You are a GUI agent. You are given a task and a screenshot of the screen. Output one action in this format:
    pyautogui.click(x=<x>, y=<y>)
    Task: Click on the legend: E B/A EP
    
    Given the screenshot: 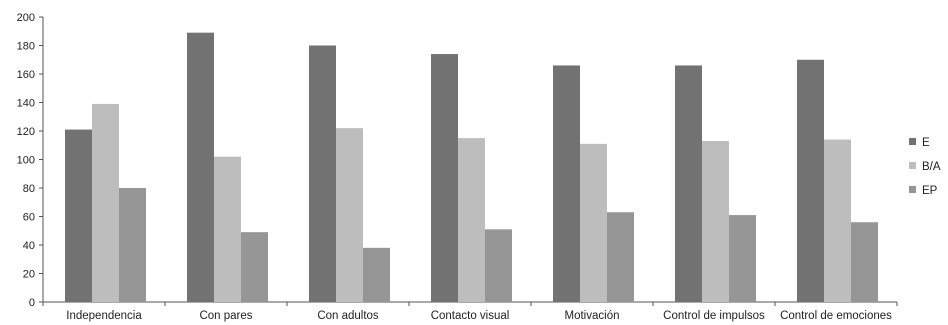 What is the action you would take?
    pyautogui.click(x=925, y=167)
    